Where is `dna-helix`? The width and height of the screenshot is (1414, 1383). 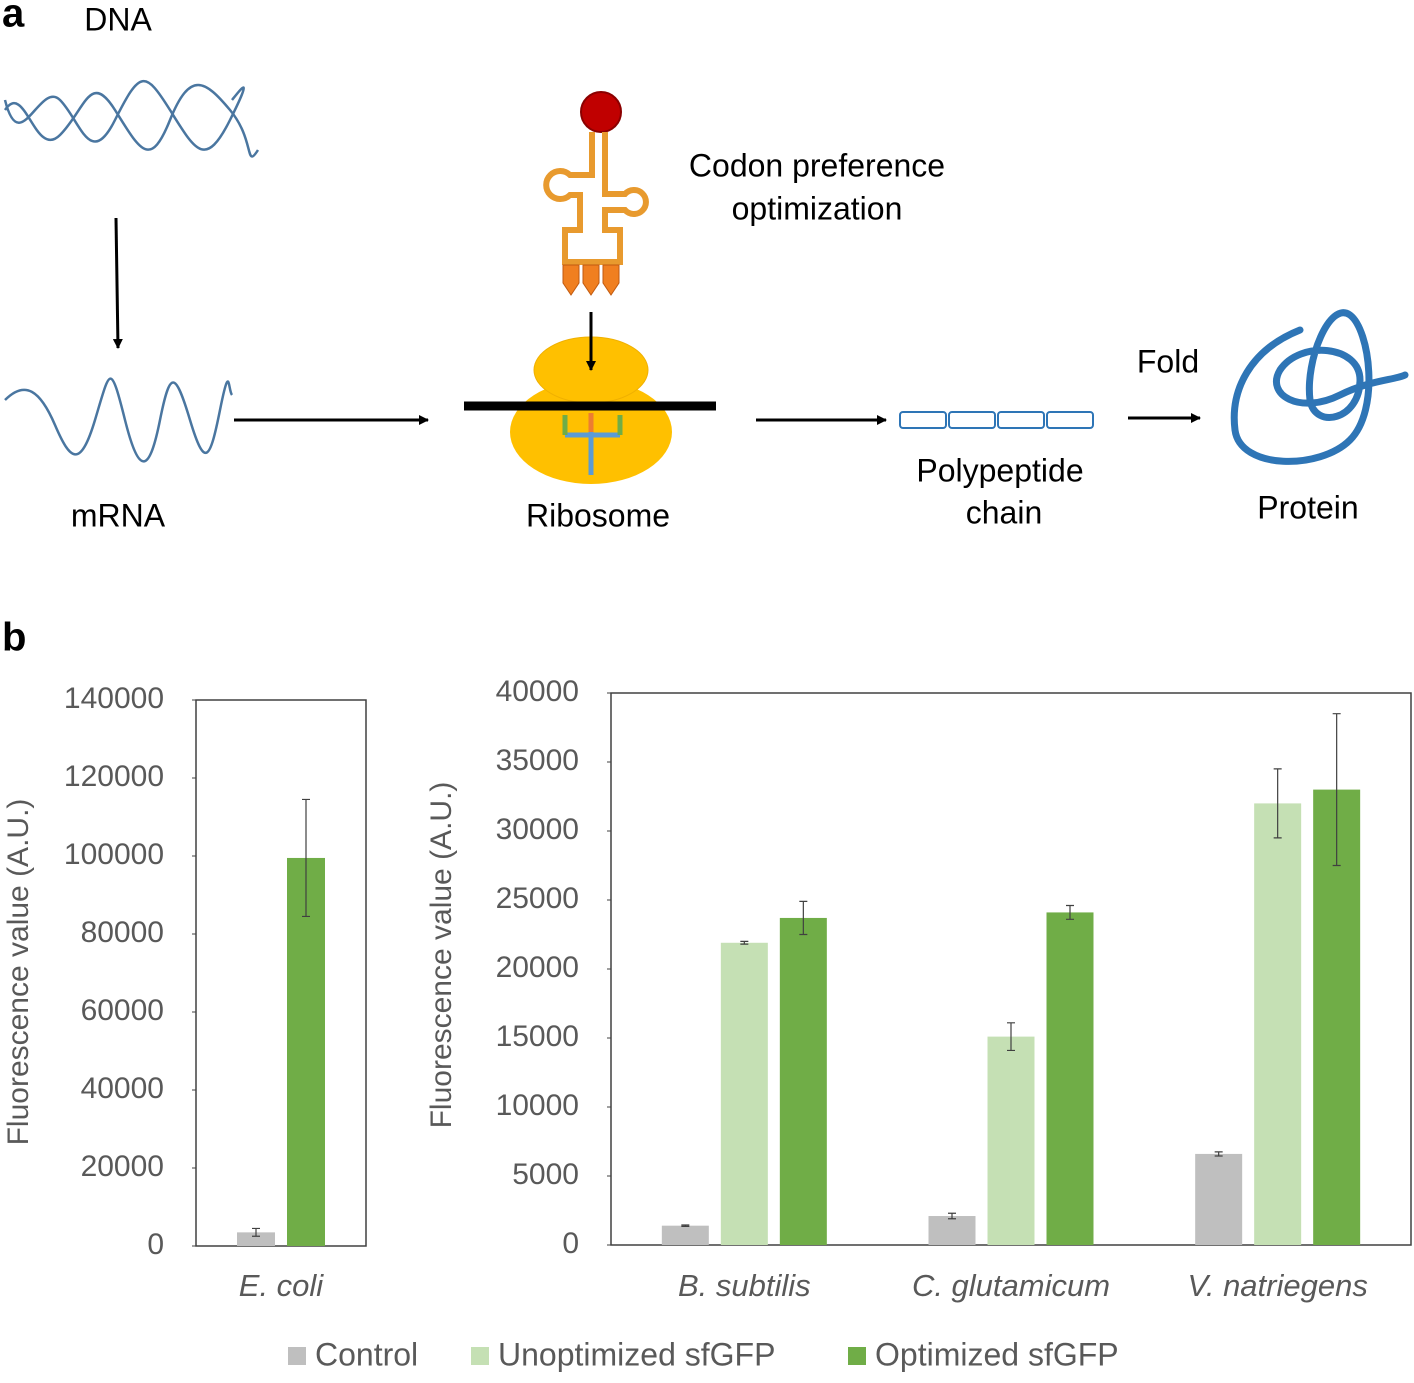 dna-helix is located at coordinates (131, 118).